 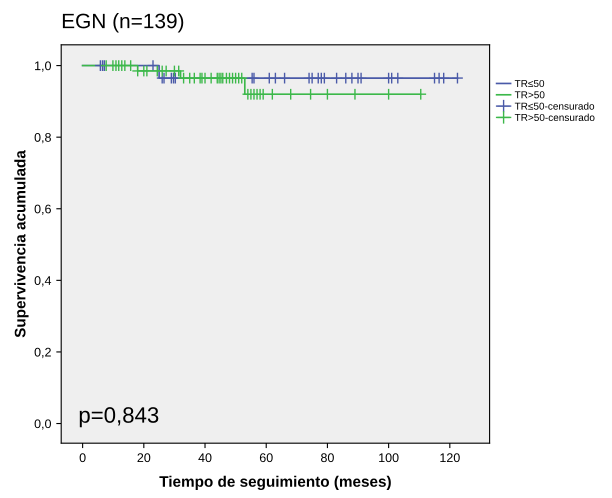 What do you see at coordinates (205, 457) in the screenshot?
I see `x-tick-label: 40` at bounding box center [205, 457].